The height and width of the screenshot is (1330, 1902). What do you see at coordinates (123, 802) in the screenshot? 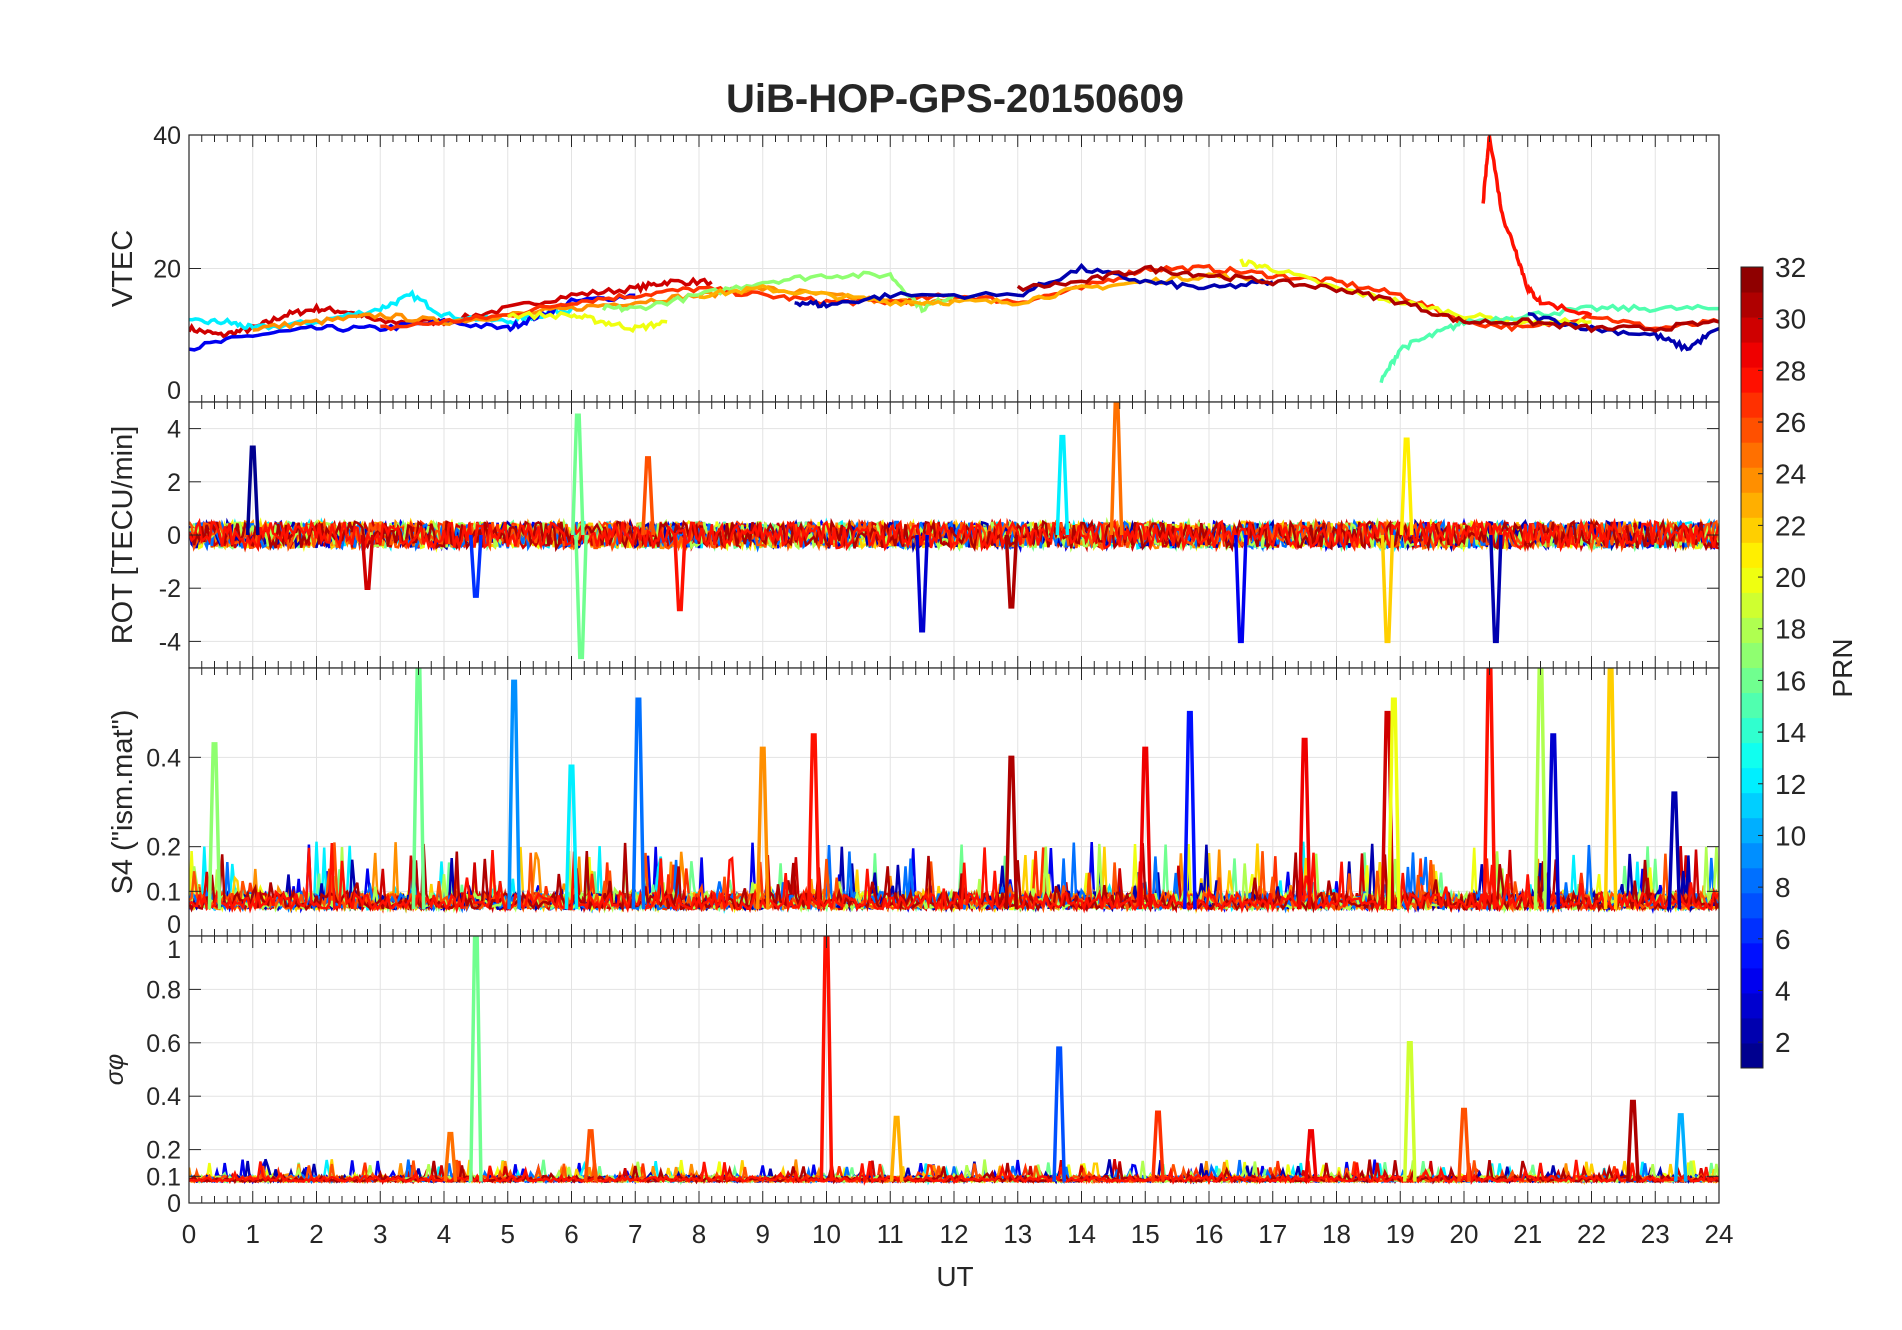
I see `y-axis-label: S4 ("ism.mat")` at bounding box center [123, 802].